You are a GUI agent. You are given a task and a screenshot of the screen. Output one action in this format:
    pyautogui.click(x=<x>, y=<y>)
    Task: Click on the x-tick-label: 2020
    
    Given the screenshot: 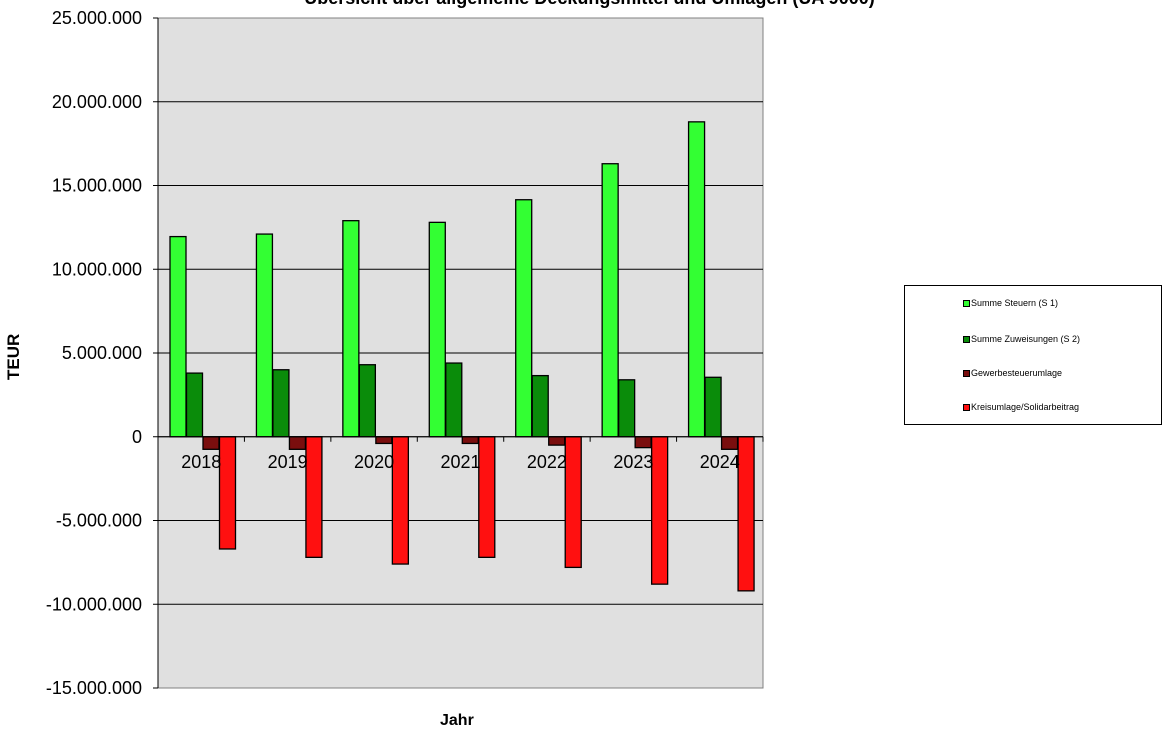 What is the action you would take?
    pyautogui.click(x=374, y=462)
    